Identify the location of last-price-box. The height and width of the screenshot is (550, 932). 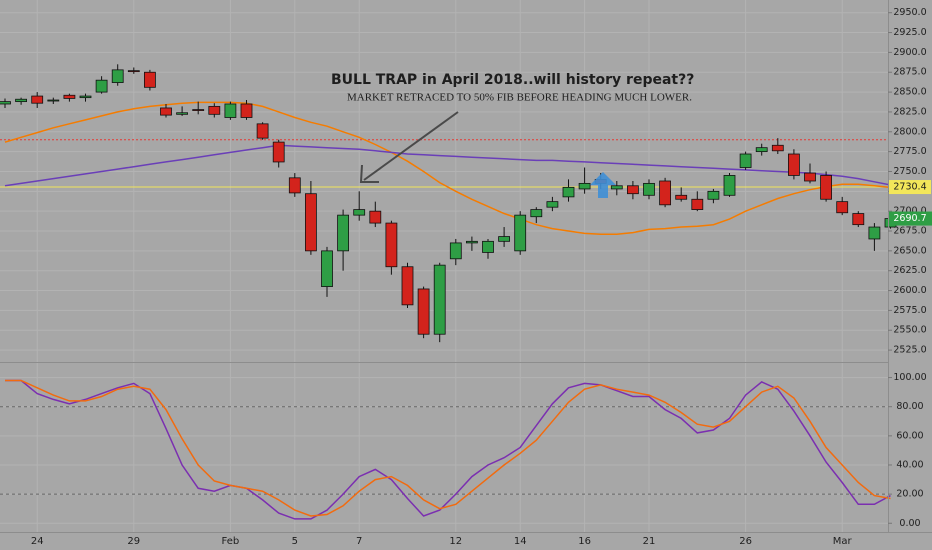
(910, 218).